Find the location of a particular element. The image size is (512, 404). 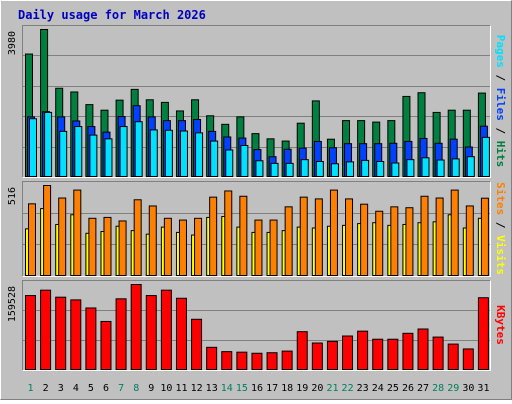

hits-files-pages-legend-text: Pages / Files / Hits is located at coordinates (500, 101).